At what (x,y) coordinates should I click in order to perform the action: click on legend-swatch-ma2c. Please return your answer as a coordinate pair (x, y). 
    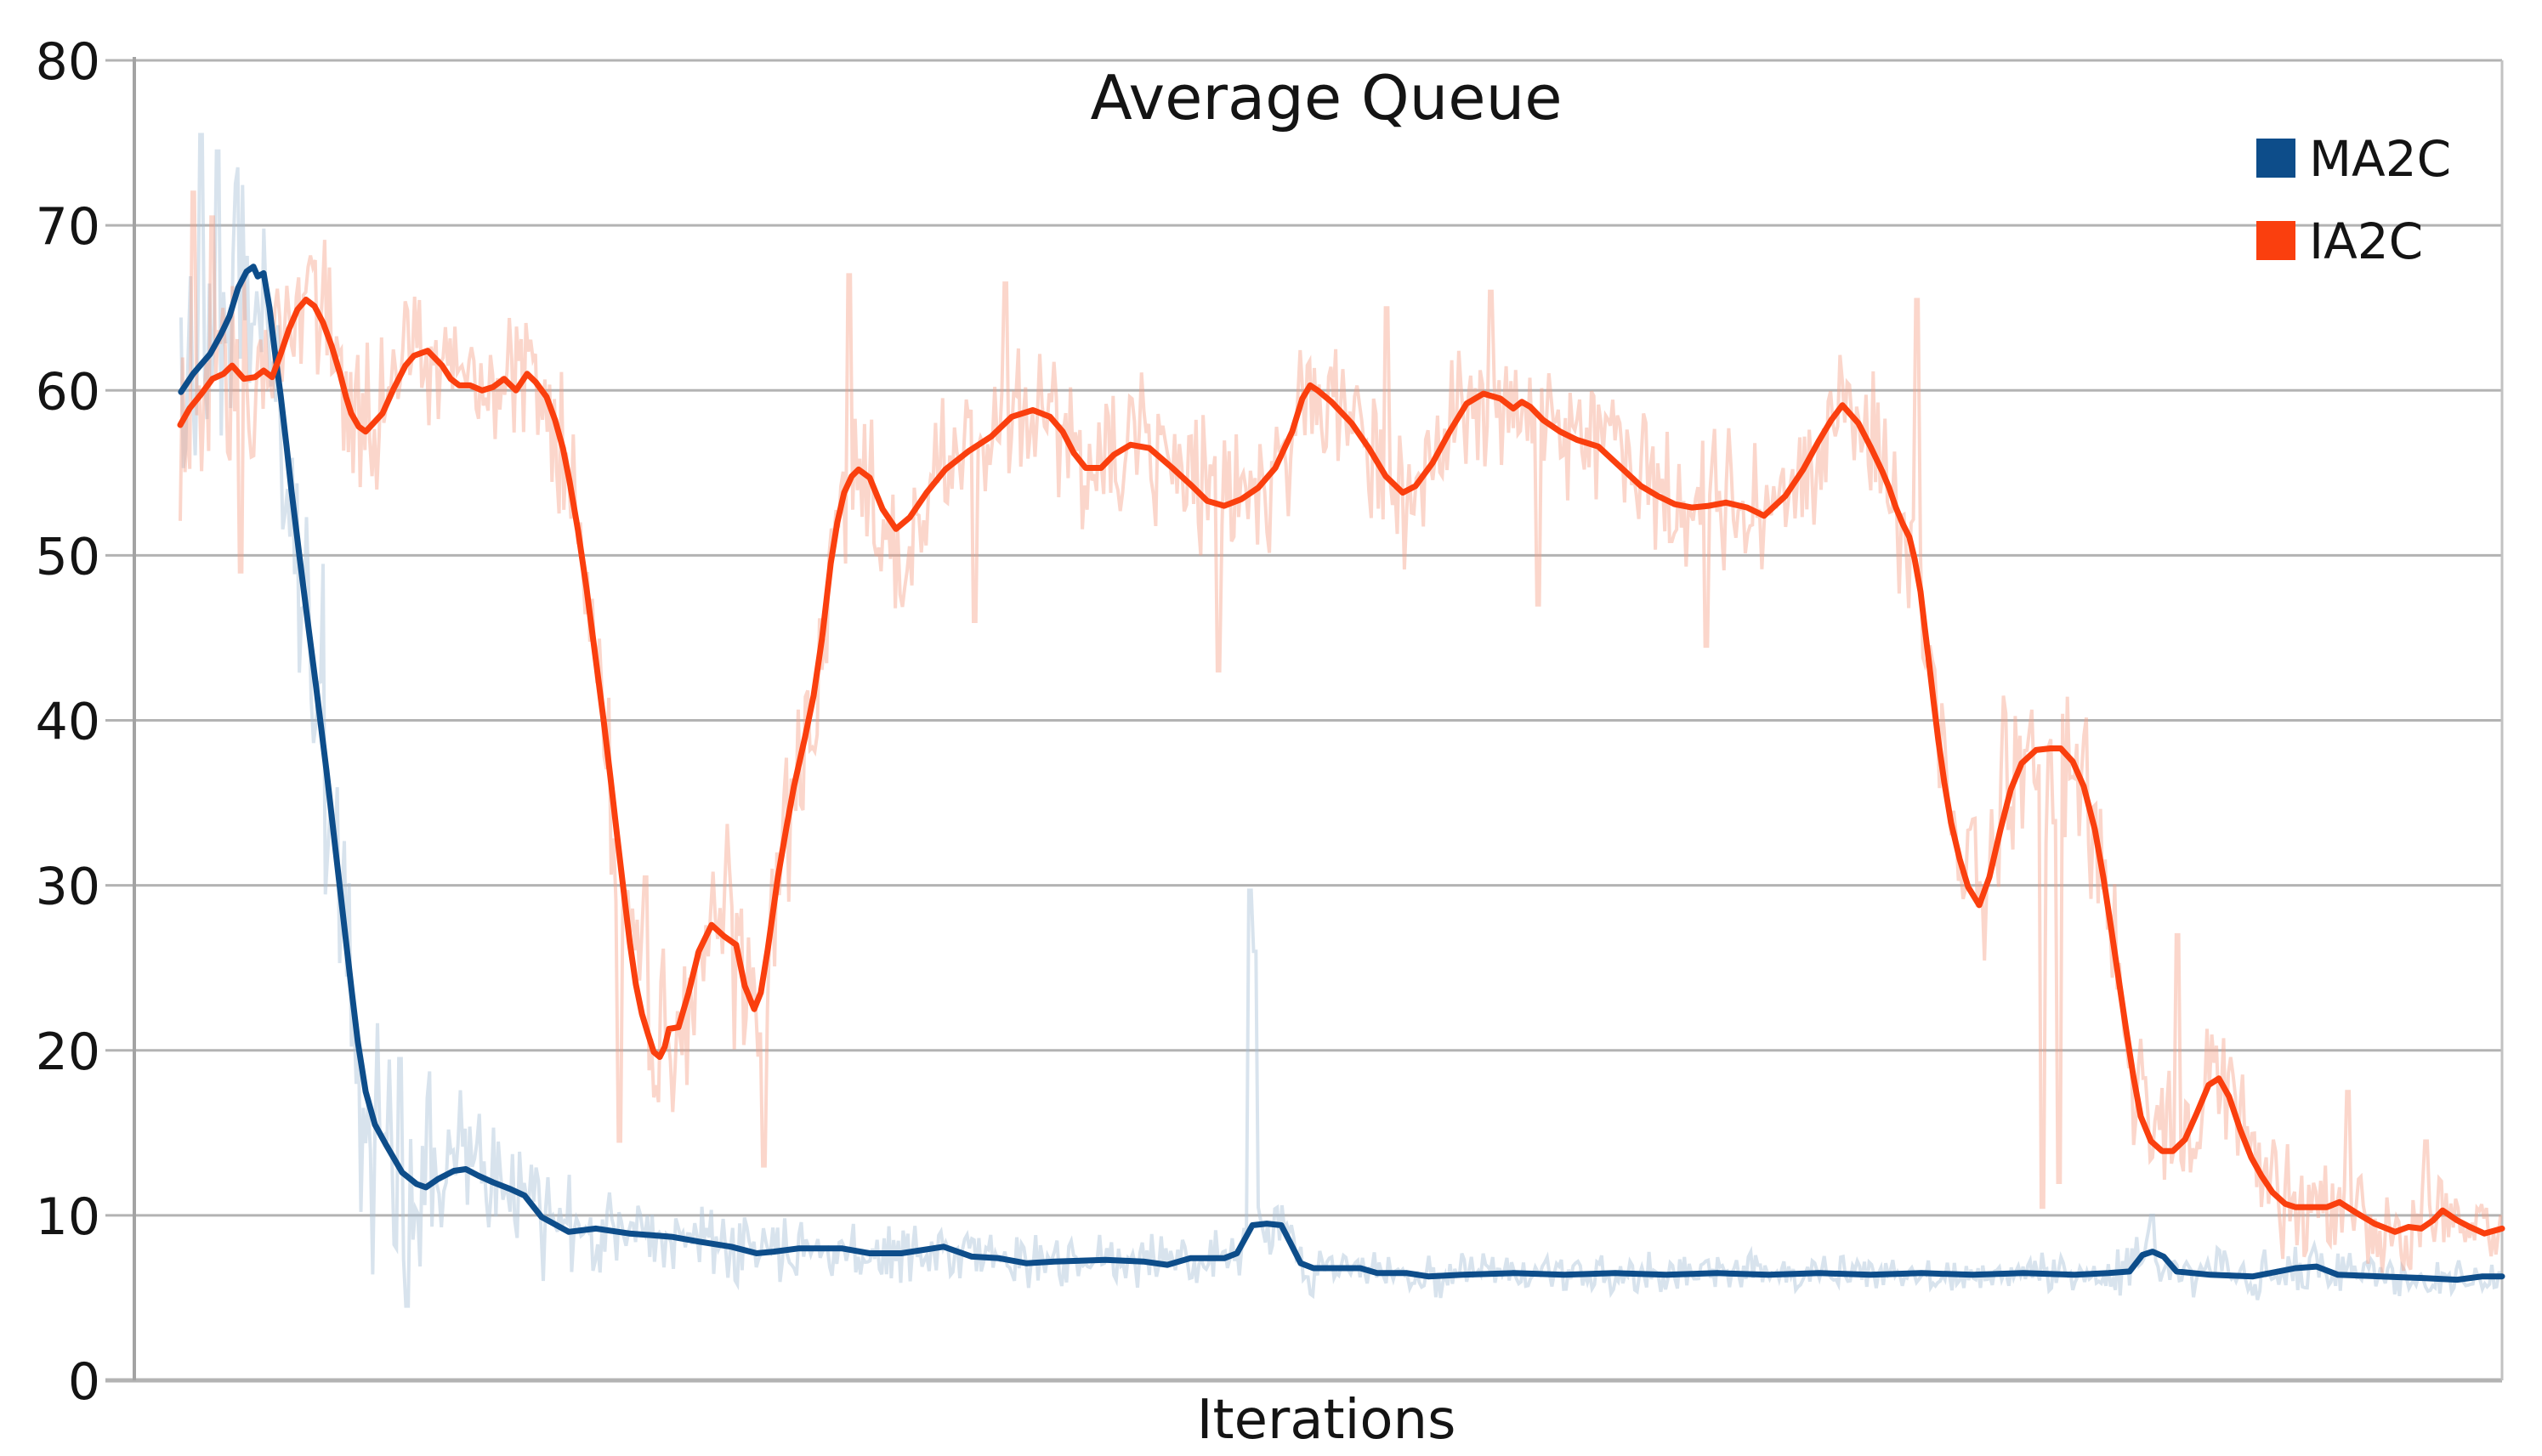
    Looking at the image, I should click on (2275, 158).